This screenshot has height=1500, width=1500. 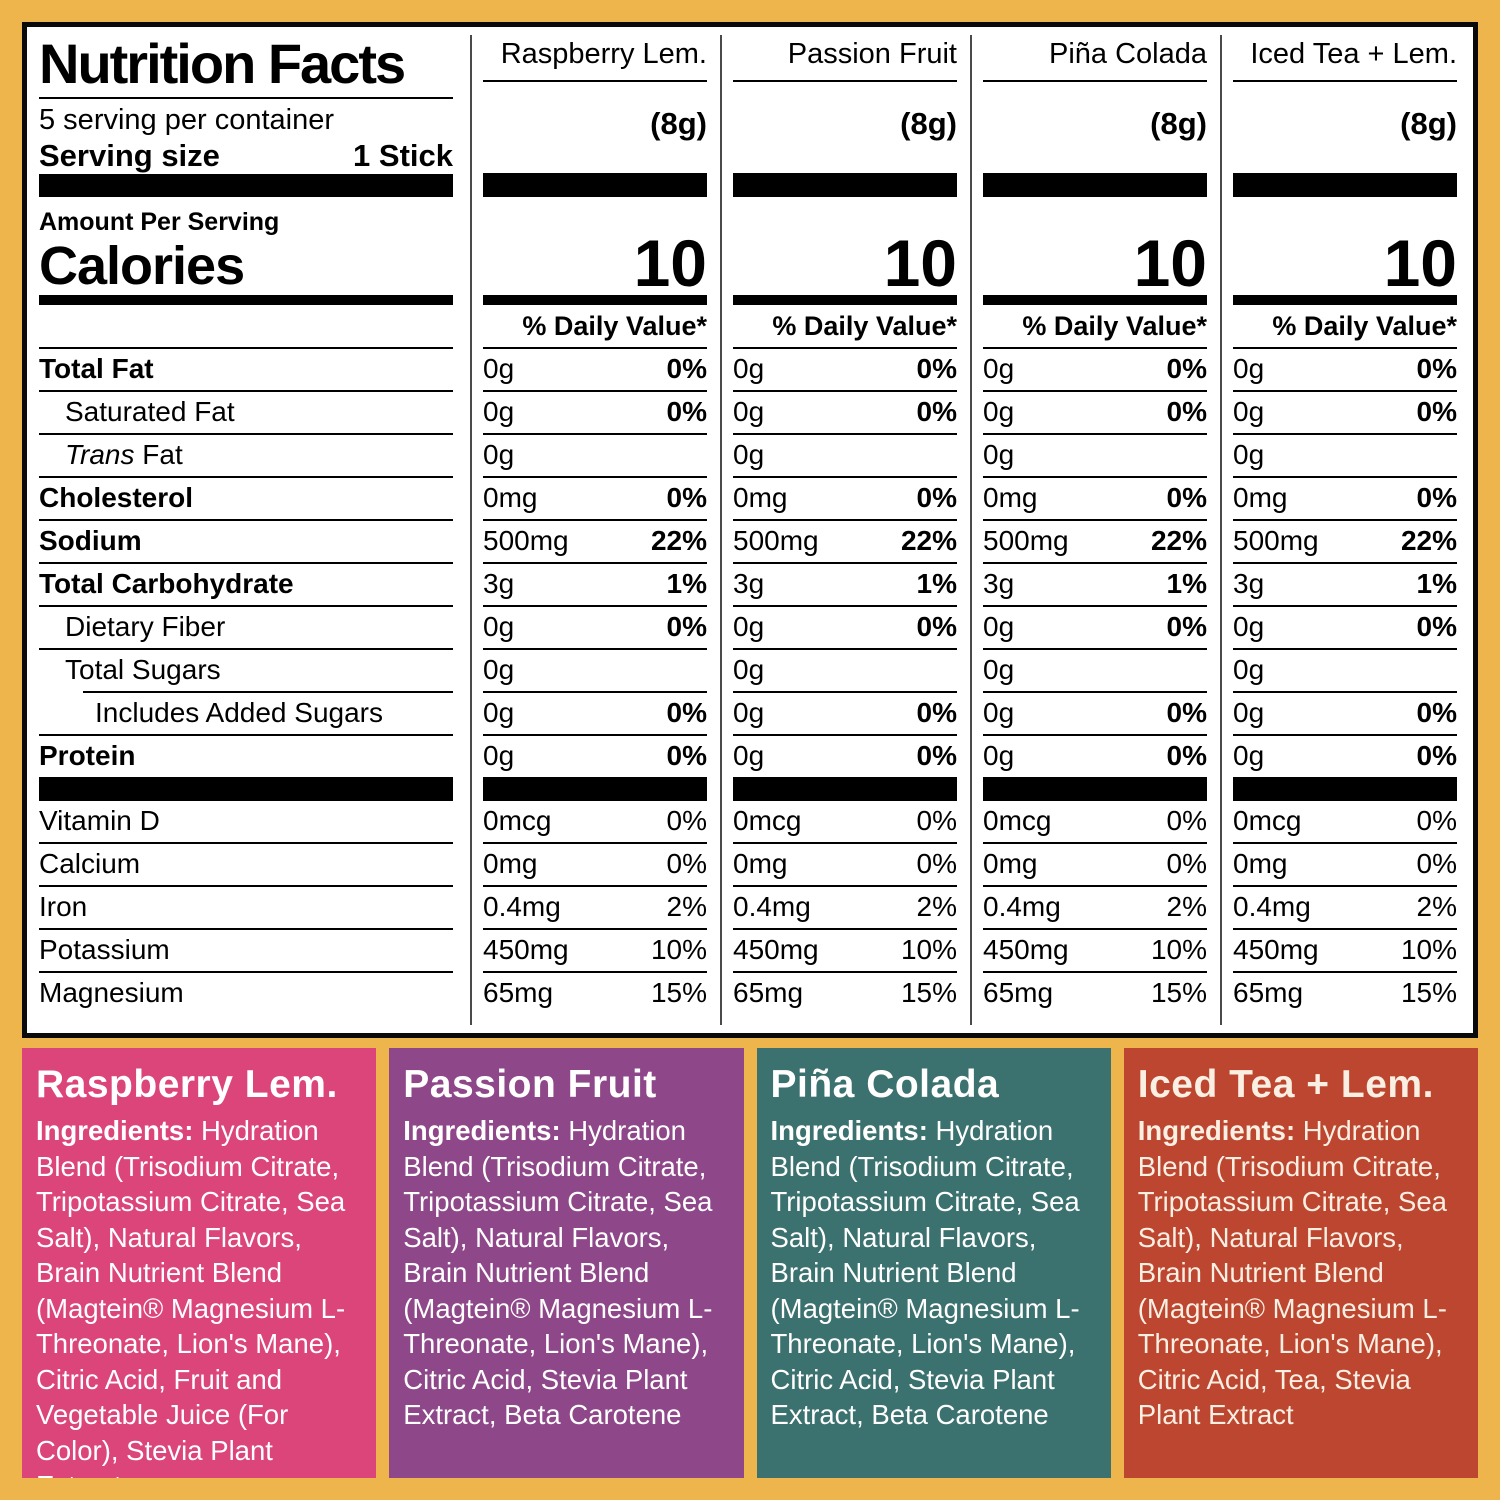 I want to click on vitamin-daily-value: 2%, so click(x=1436, y=906).